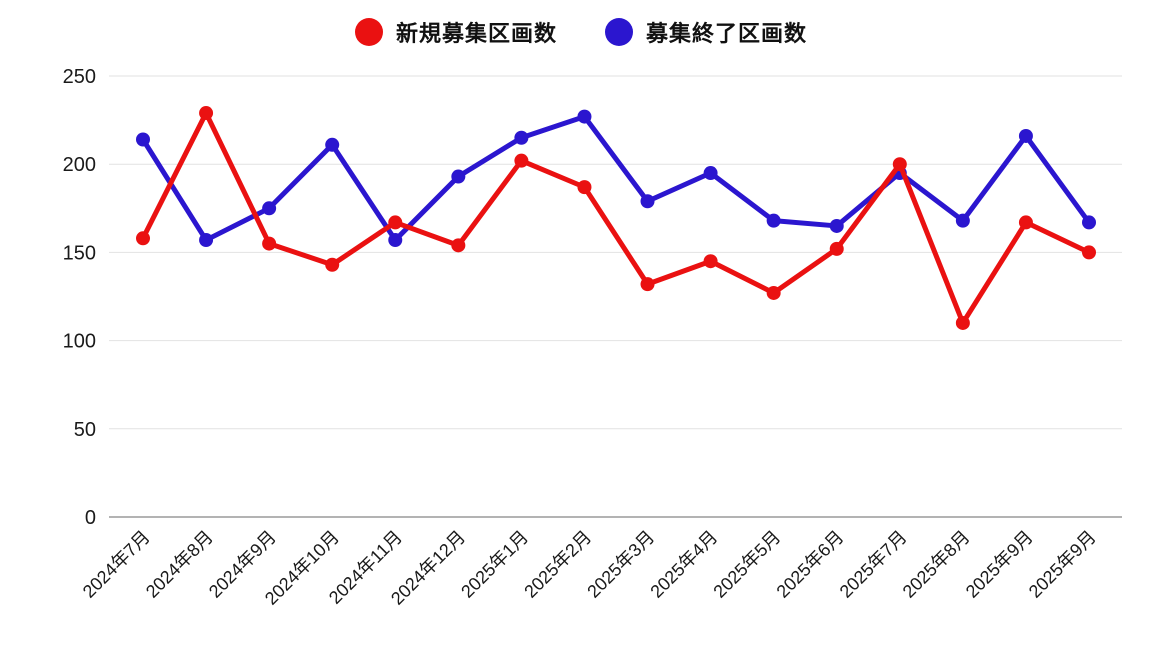 The height and width of the screenshot is (661, 1162). Describe the element at coordinates (179, 564) in the screenshot. I see `x-tick-label: 2024年8月` at that location.